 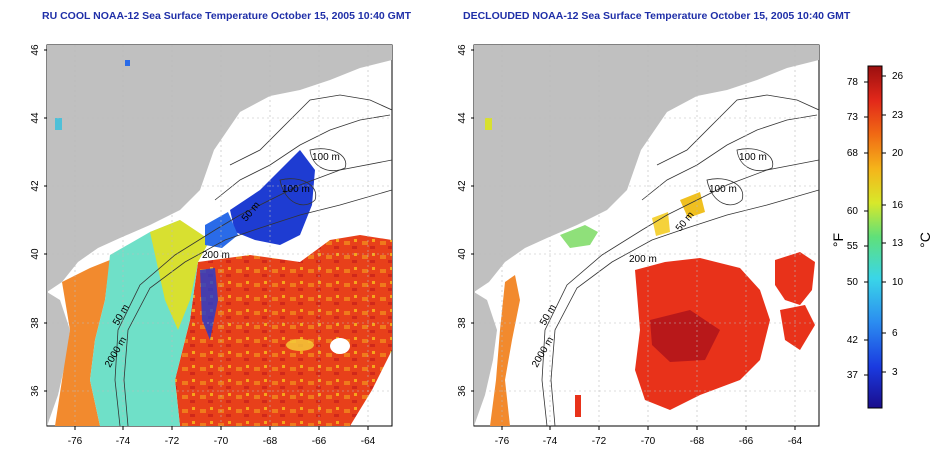 What do you see at coordinates (82, 343) in the screenshot?
I see `left-coastal-band` at bounding box center [82, 343].